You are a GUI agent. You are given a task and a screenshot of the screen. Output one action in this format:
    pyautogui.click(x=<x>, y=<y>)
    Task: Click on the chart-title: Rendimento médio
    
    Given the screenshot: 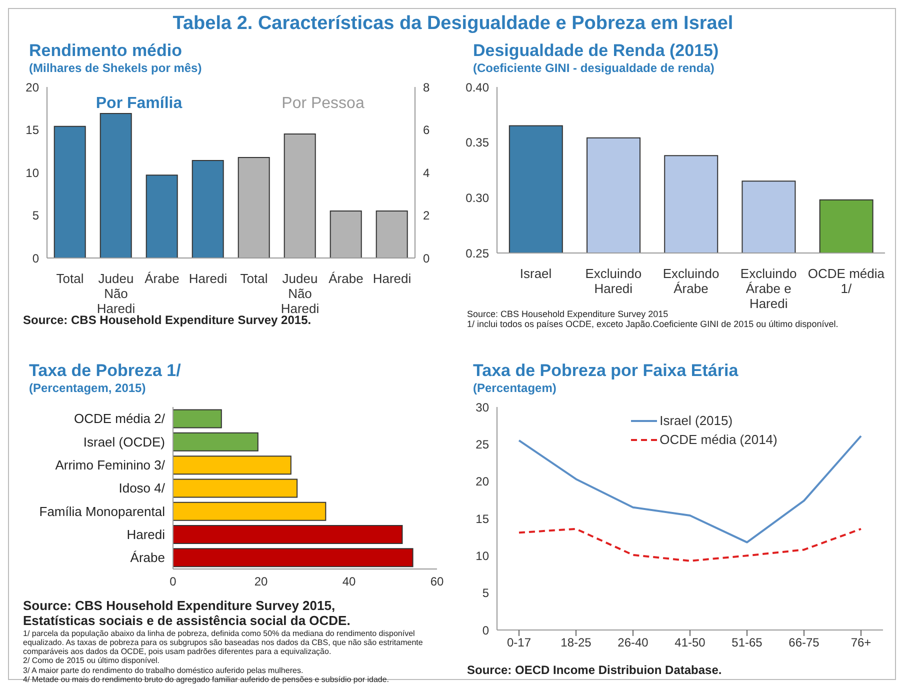 What is the action you would take?
    pyautogui.click(x=106, y=51)
    